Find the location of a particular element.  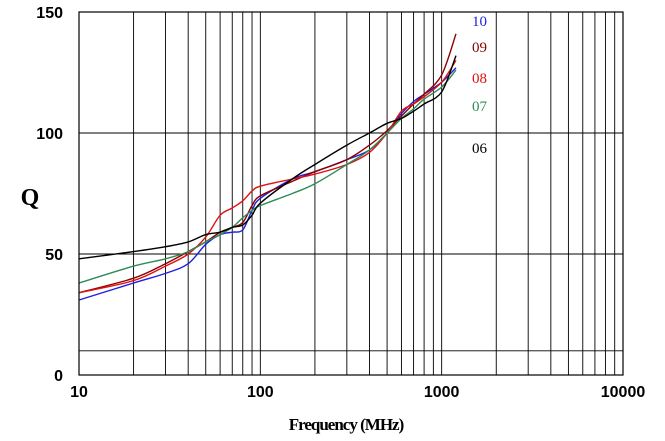

y-tick-label: 150 is located at coordinates (49, 13).